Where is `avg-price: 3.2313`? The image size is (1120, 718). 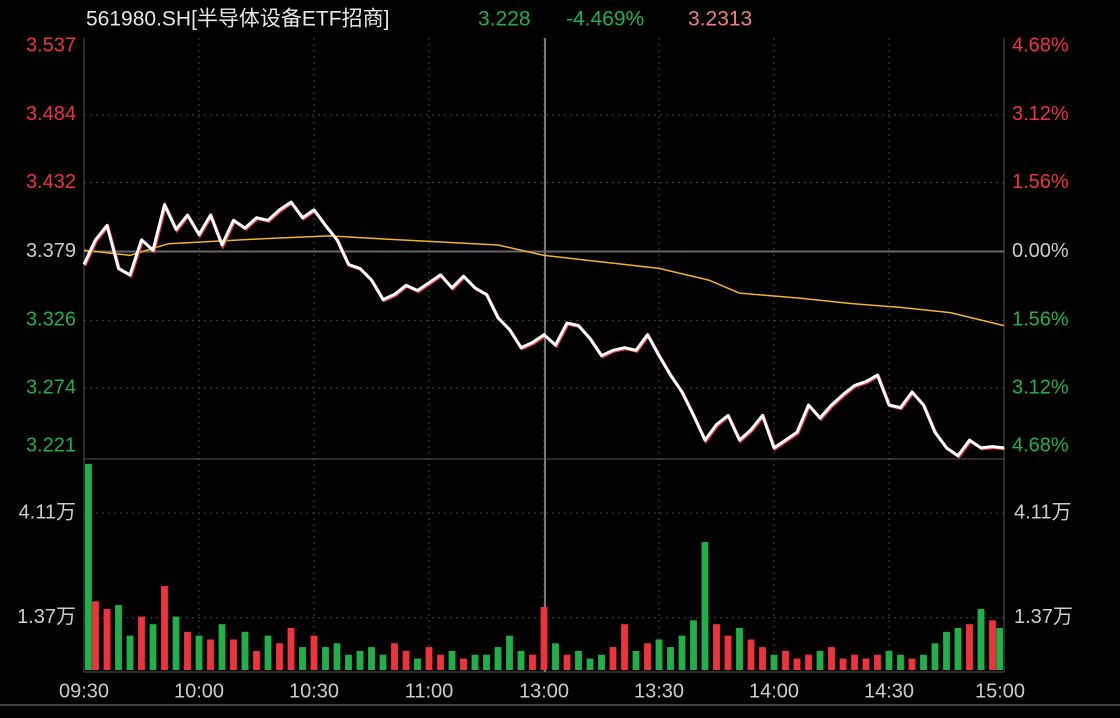
avg-price: 3.2313 is located at coordinates (720, 19).